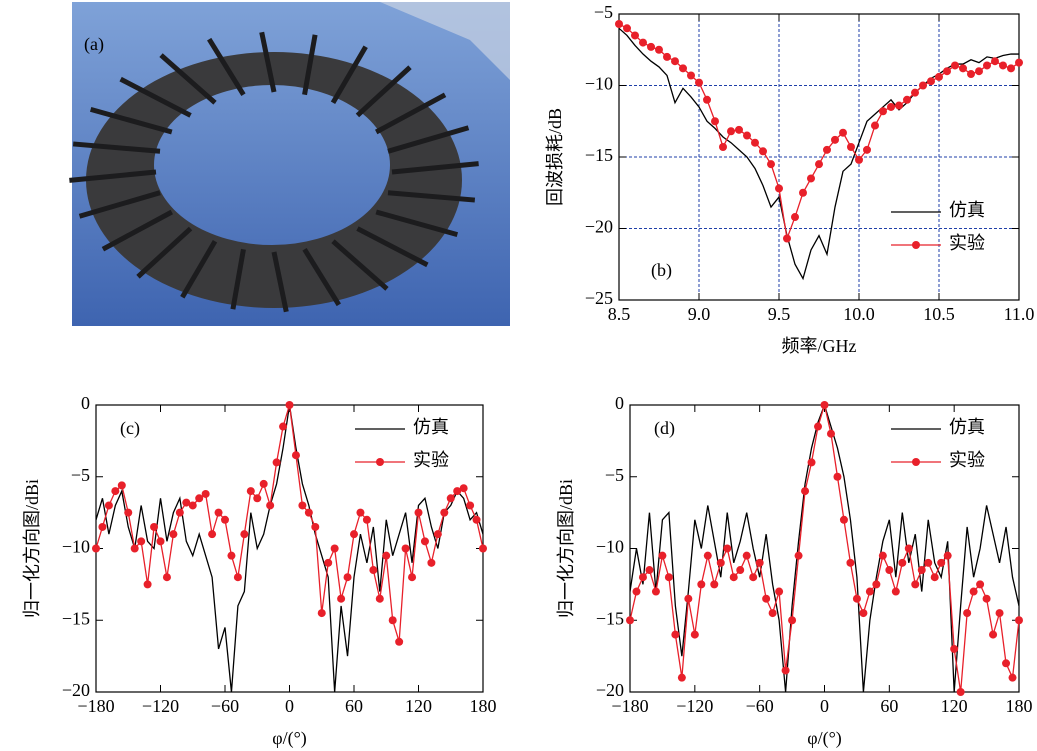  I want to click on x-axis-label: φ/(°), so click(289, 738).